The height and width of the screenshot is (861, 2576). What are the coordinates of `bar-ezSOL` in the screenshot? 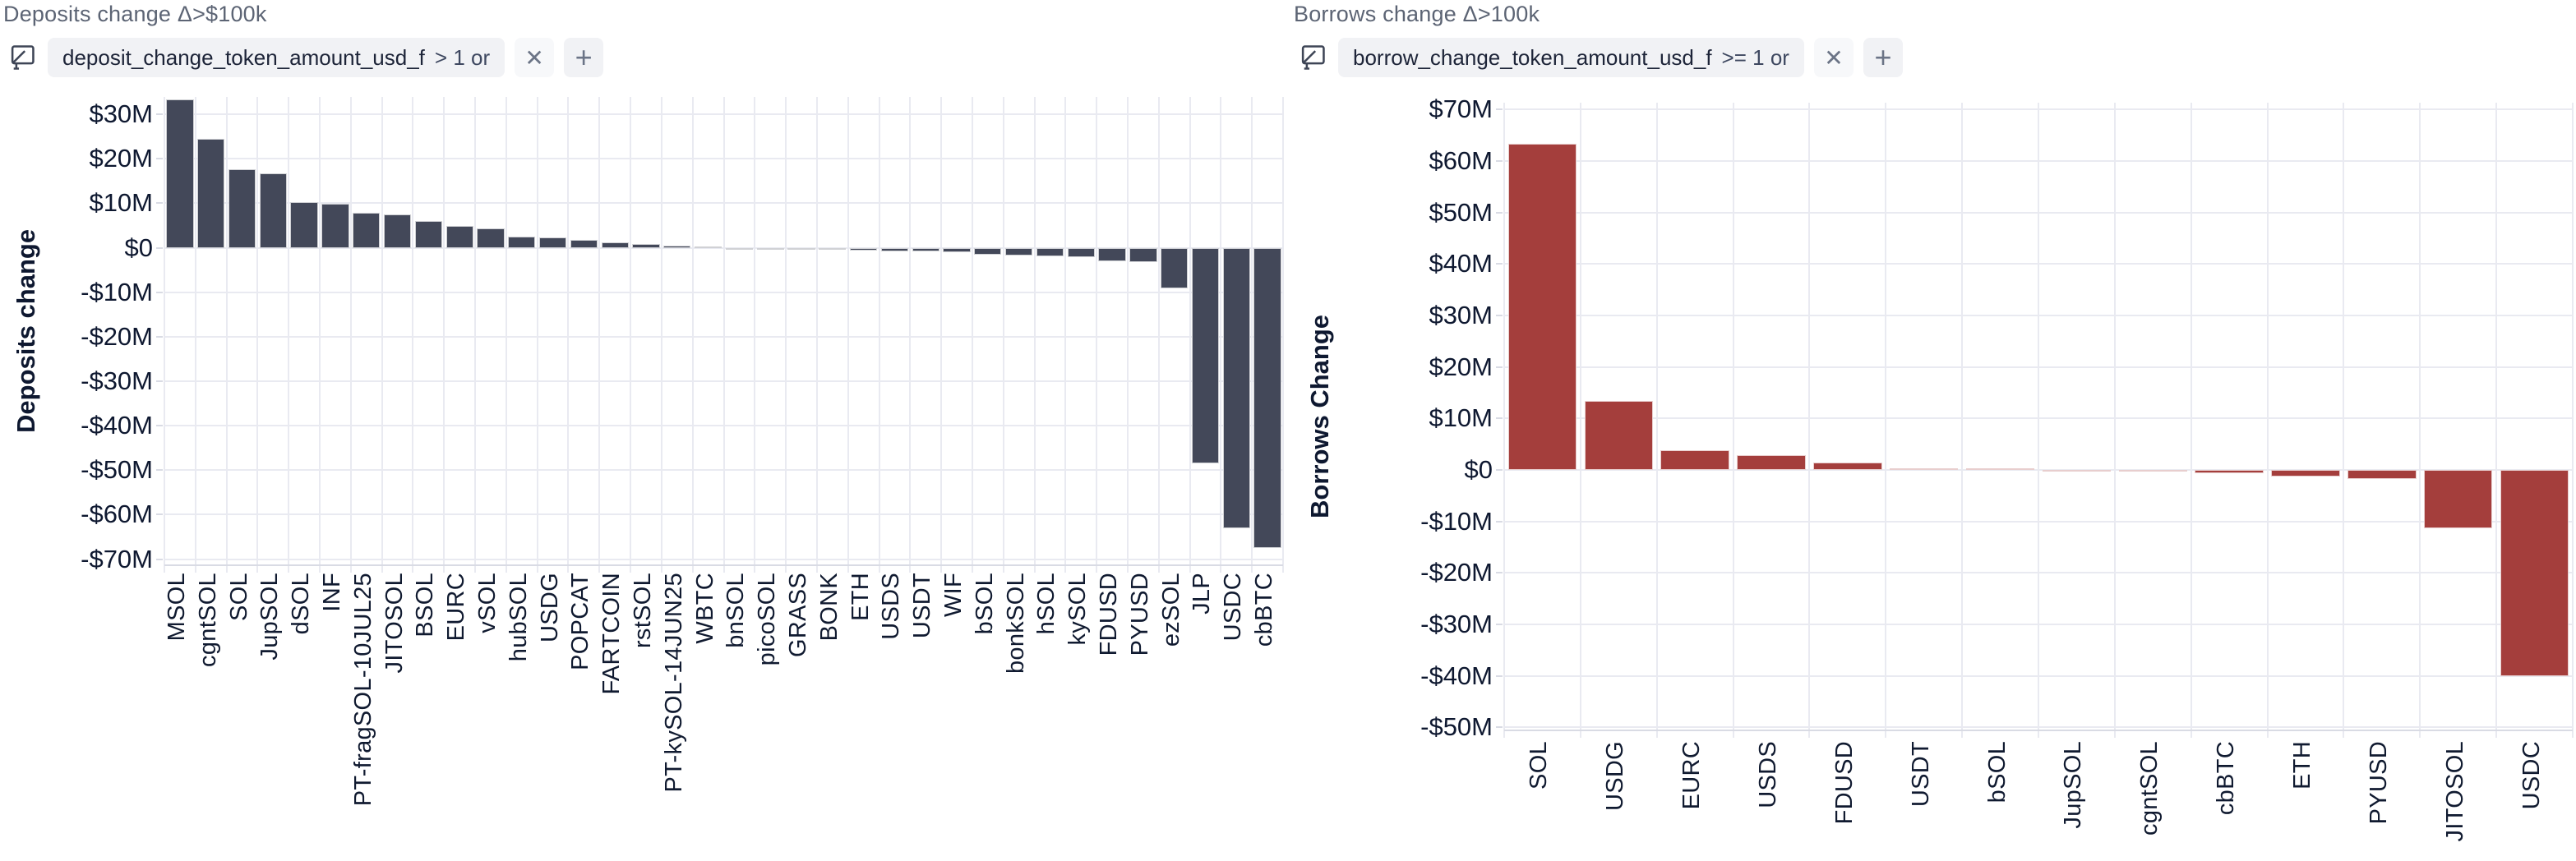 It's located at (1175, 267).